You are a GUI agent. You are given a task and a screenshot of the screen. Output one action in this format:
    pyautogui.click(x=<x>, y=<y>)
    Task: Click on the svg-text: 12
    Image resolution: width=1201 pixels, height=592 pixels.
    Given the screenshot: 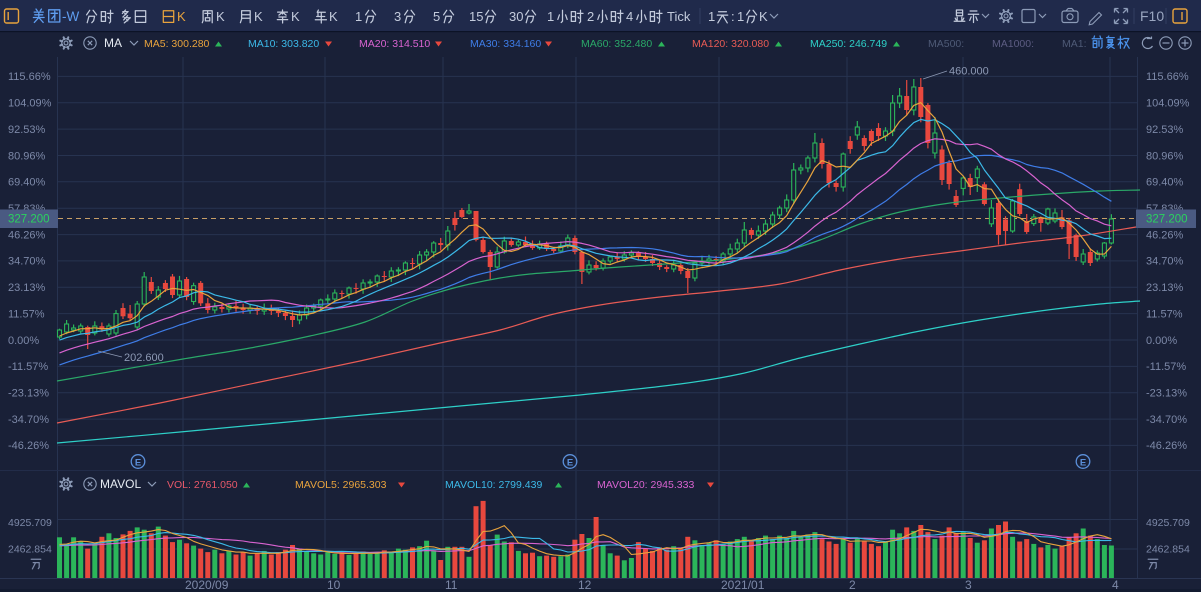 What is the action you would take?
    pyautogui.click(x=585, y=585)
    